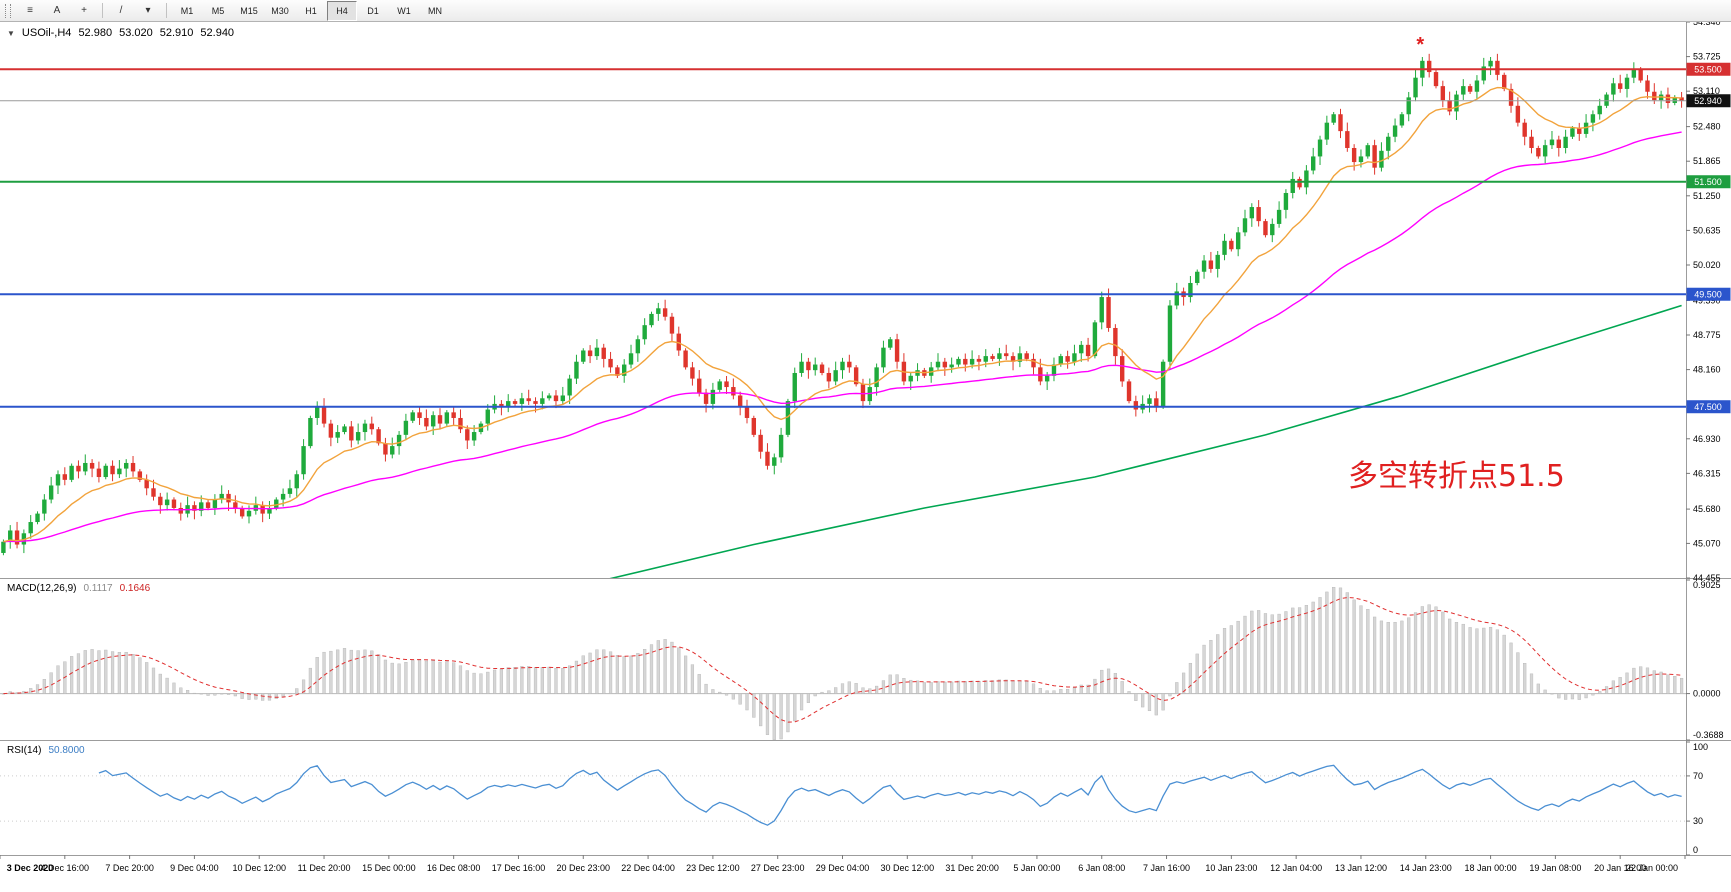 Image resolution: width=1731 pixels, height=892 pixels. Describe the element at coordinates (843, 868) in the screenshot. I see `svg-text: 29 Dec 04:00` at that location.